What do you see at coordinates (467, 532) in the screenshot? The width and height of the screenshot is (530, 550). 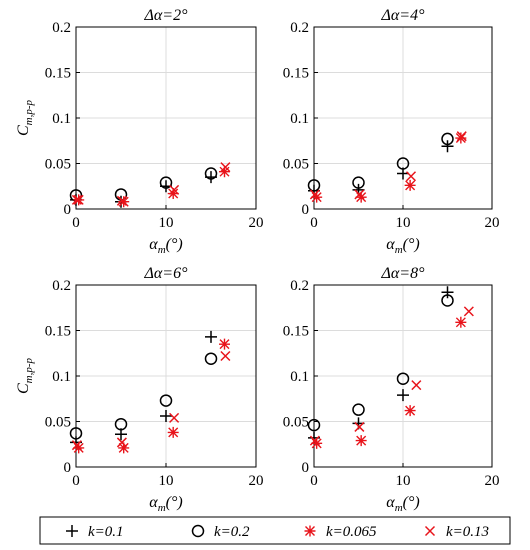 I see `legend-label: k=0.13` at bounding box center [467, 532].